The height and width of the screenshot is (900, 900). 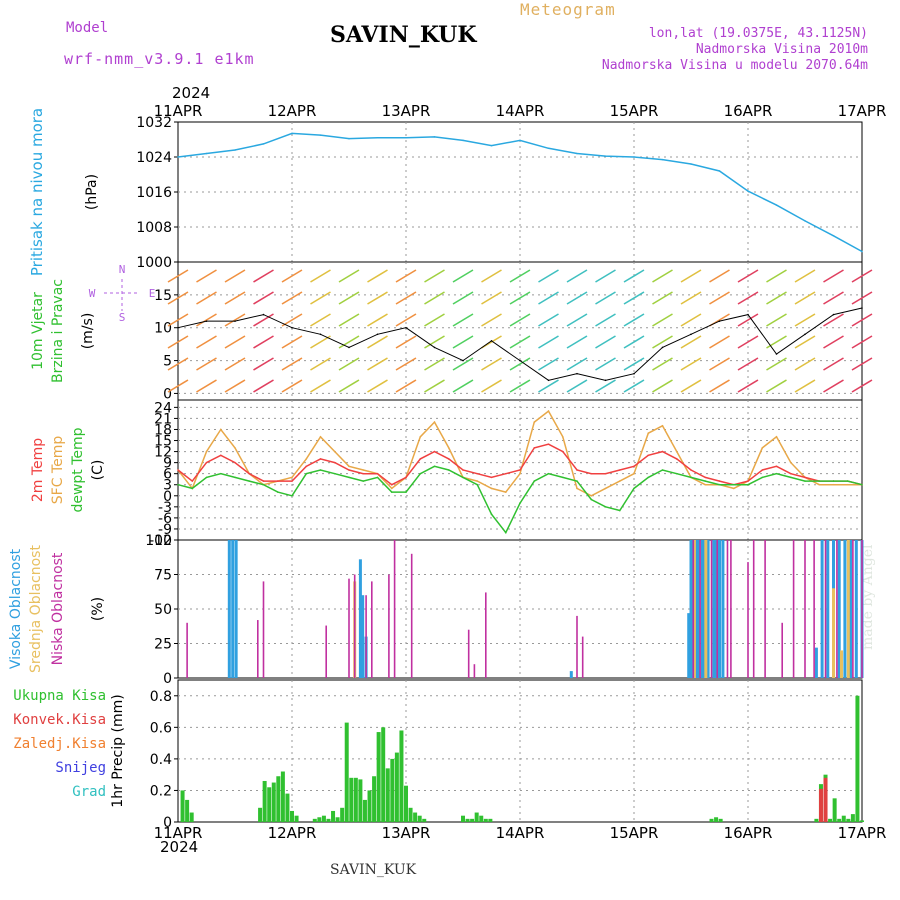 What do you see at coordinates (122, 317) in the screenshot?
I see `compass-south: S` at bounding box center [122, 317].